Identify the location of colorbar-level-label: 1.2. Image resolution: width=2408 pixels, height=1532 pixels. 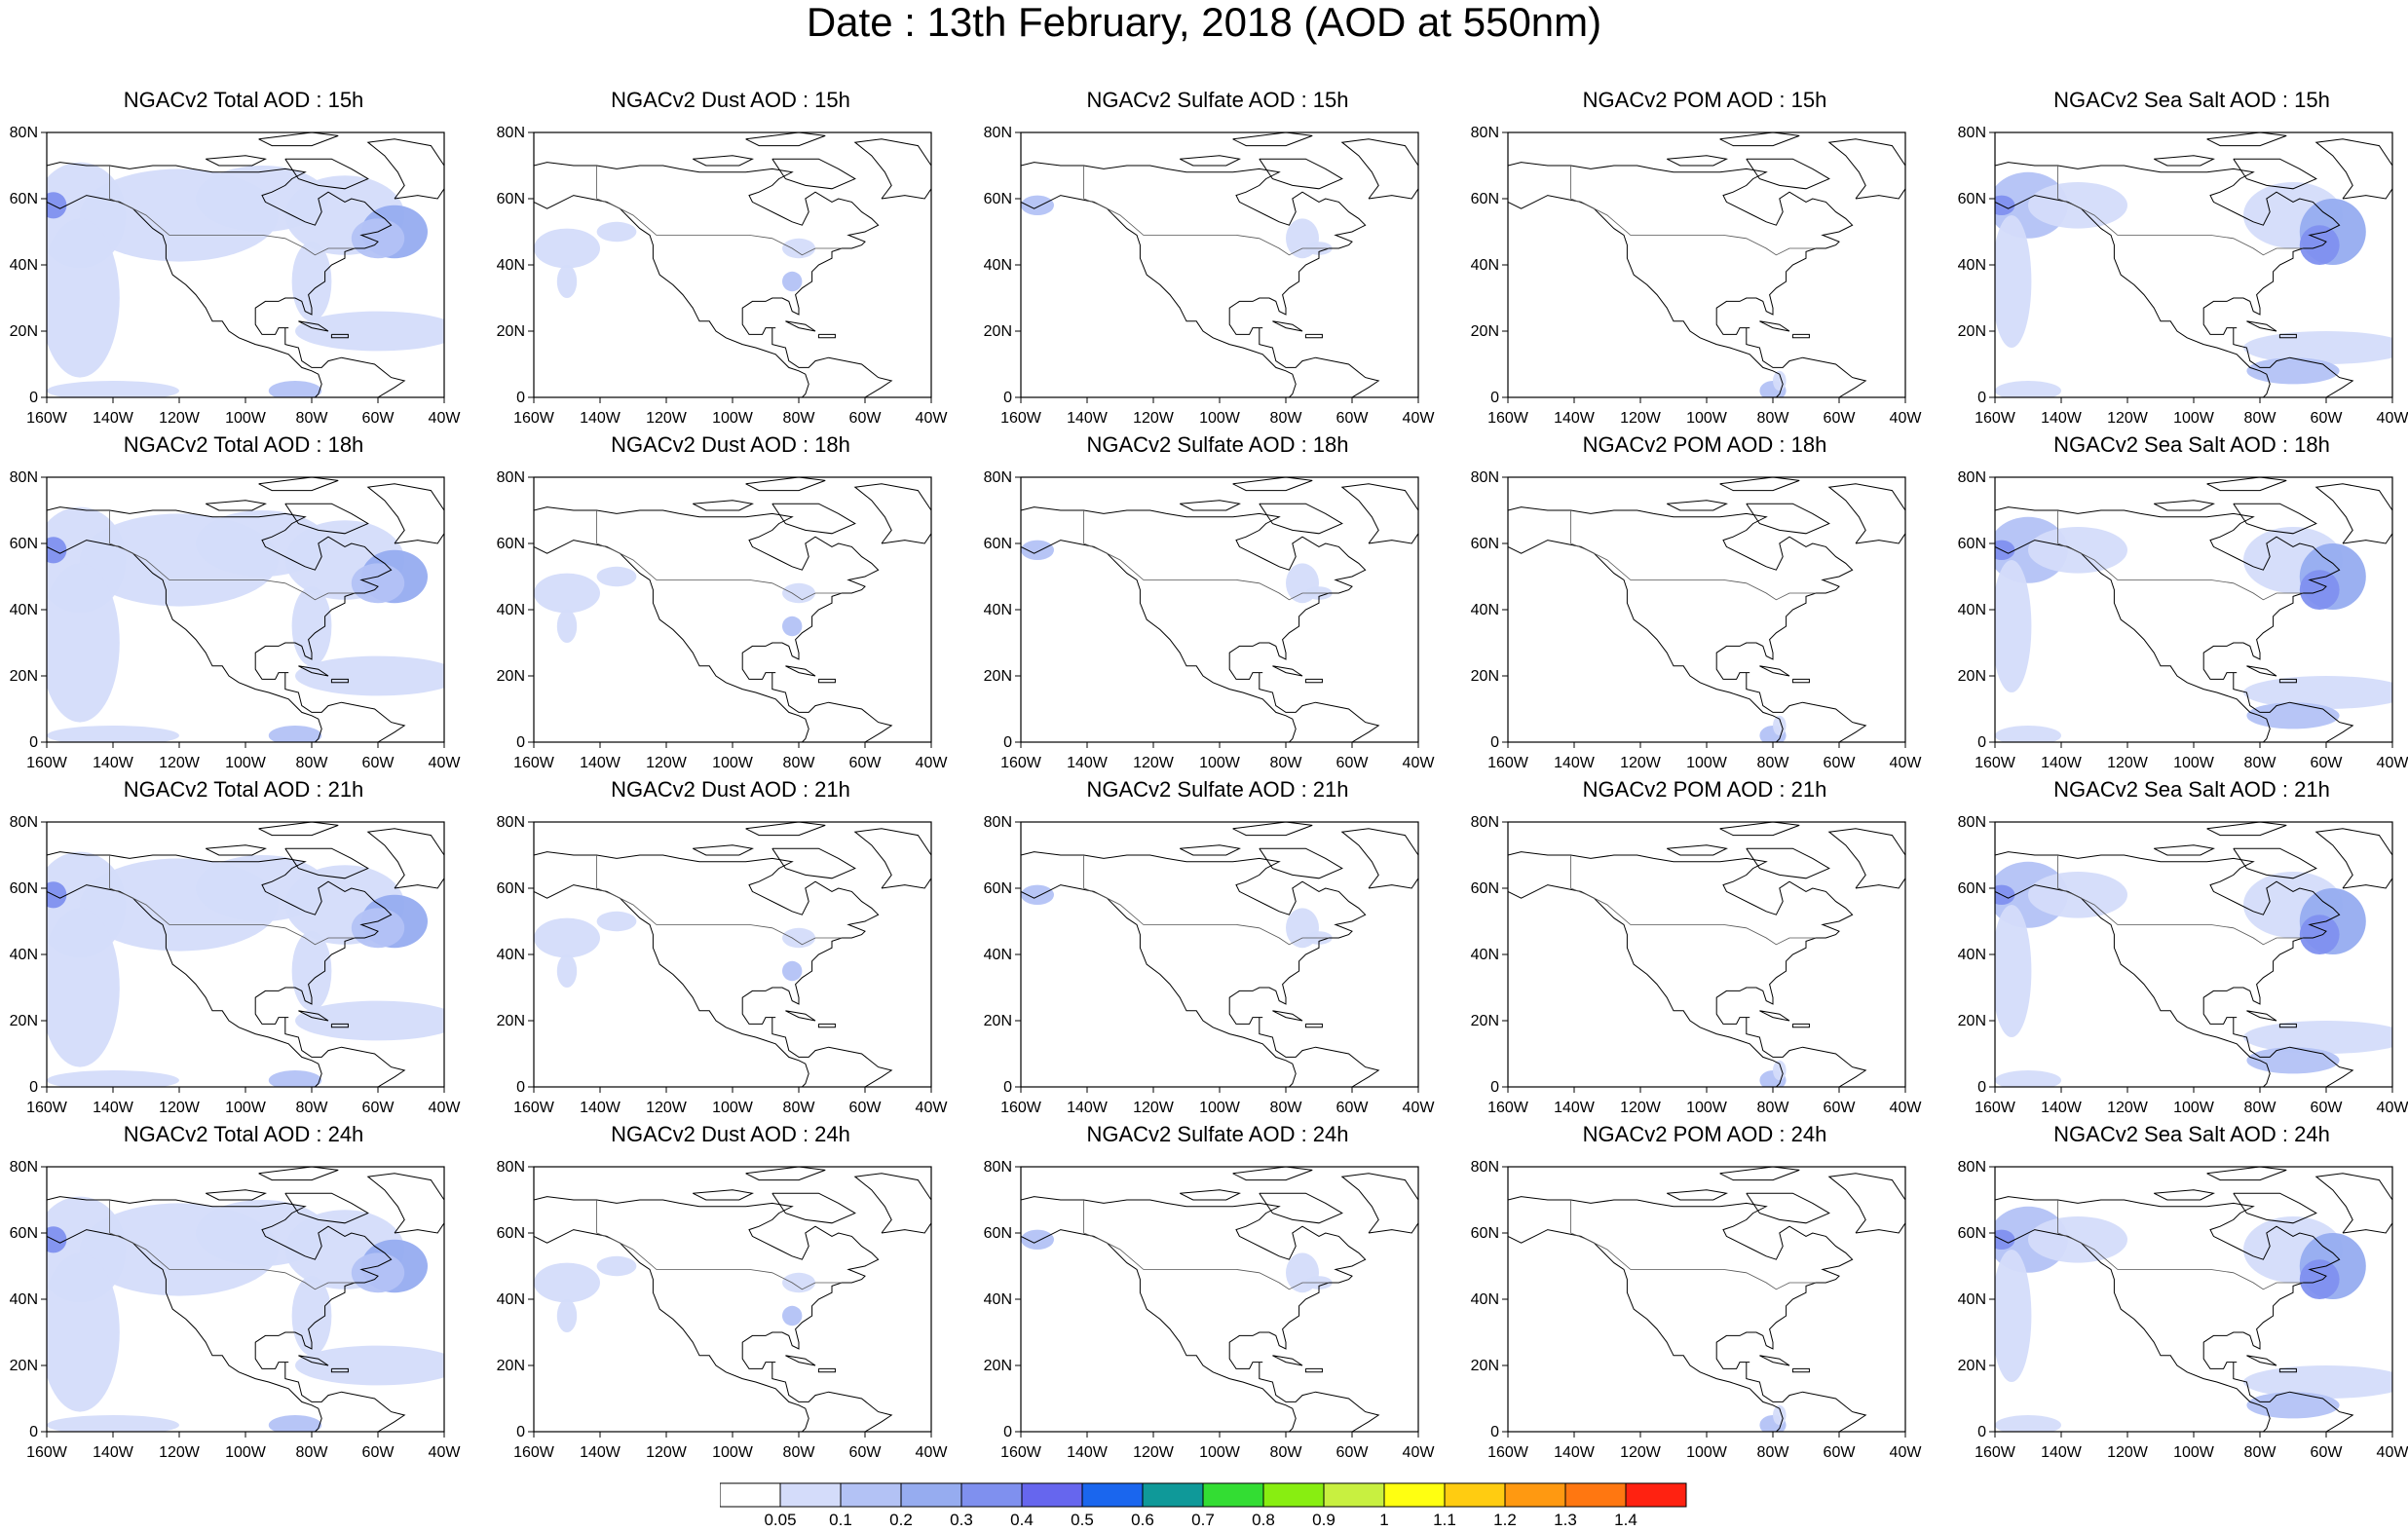
(1505, 1519).